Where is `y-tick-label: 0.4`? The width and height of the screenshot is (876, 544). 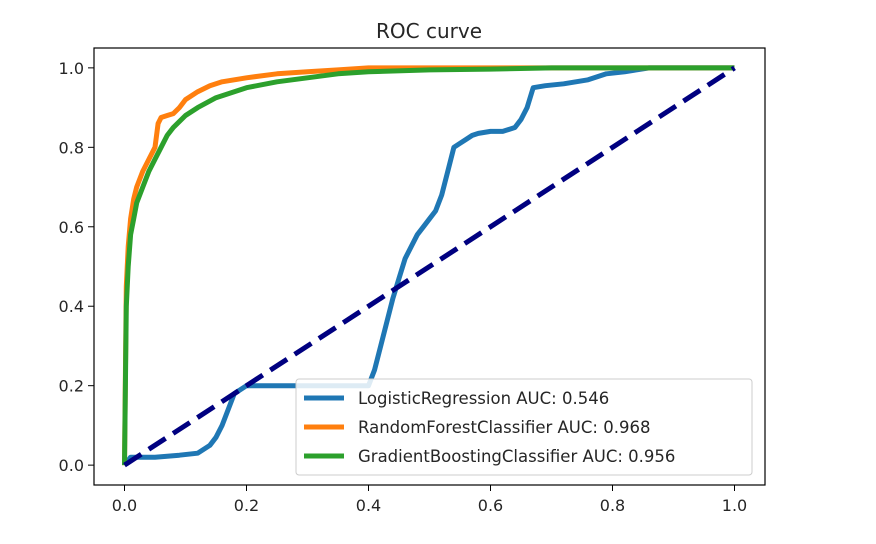
y-tick-label: 0.4 is located at coordinates (71, 306).